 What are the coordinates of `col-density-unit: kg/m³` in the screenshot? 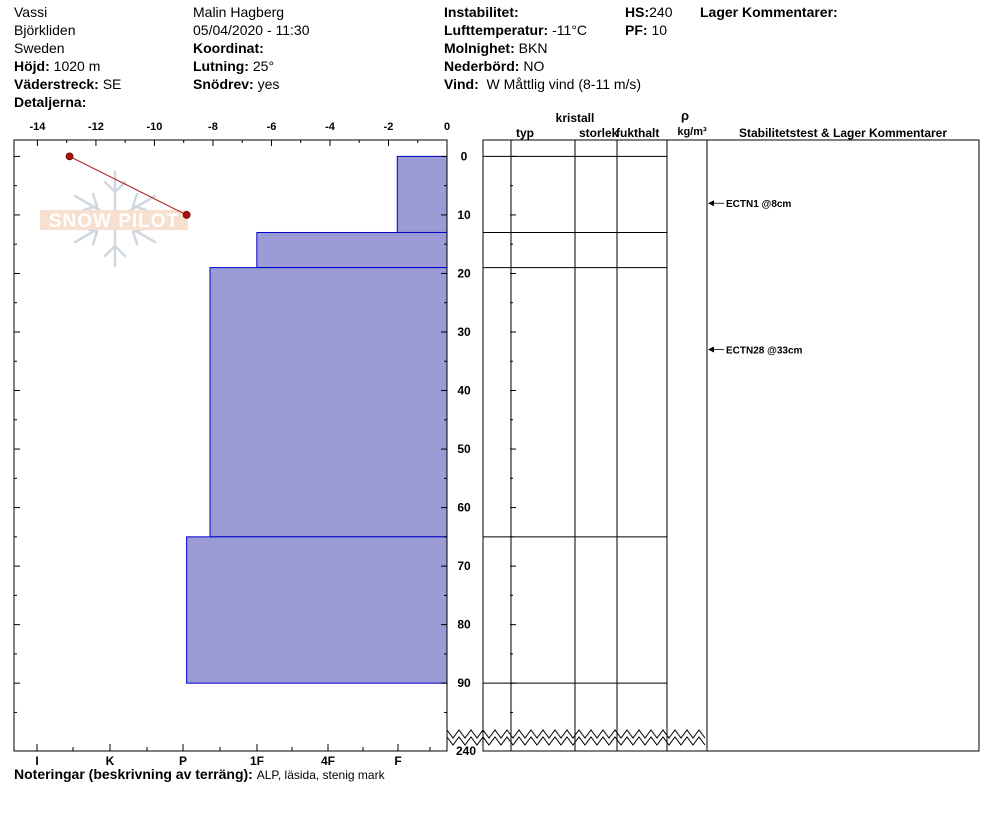 It's located at (692, 132).